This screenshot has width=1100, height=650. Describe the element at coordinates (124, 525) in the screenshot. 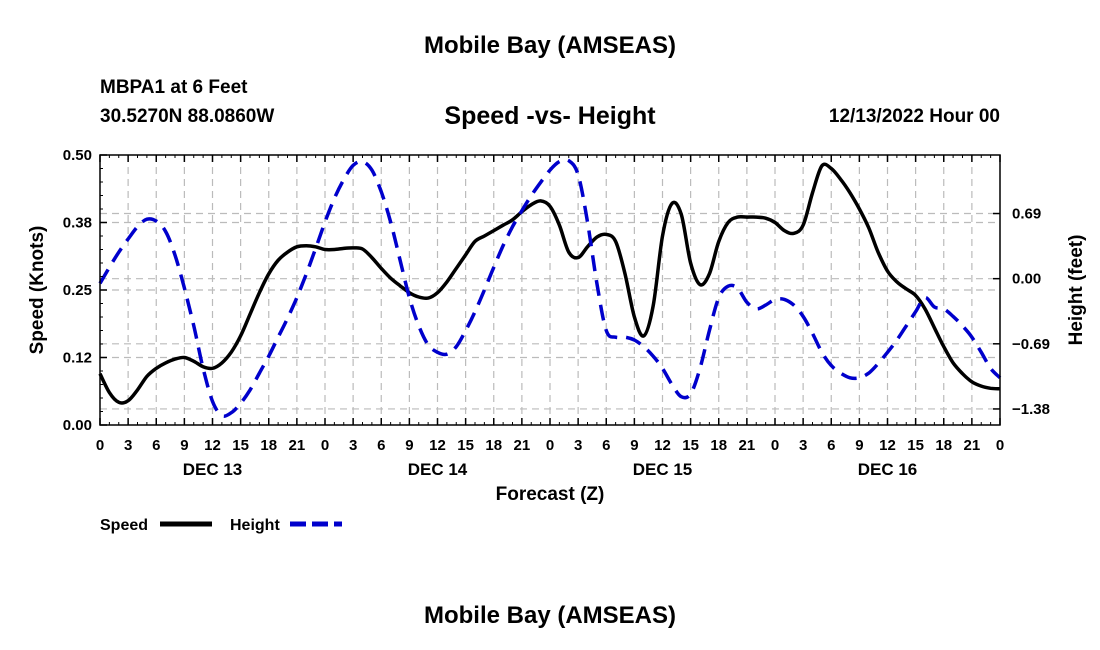

I see `legend-speed-label: Speed` at that location.